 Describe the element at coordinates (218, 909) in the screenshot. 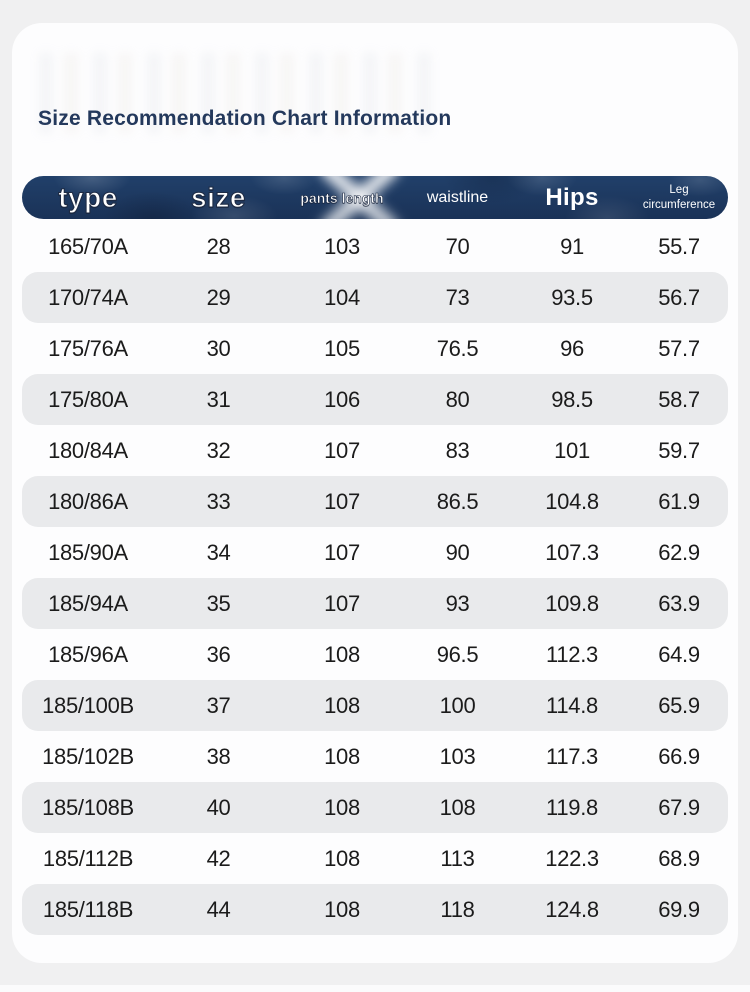

I see `table-cell: 44` at that location.